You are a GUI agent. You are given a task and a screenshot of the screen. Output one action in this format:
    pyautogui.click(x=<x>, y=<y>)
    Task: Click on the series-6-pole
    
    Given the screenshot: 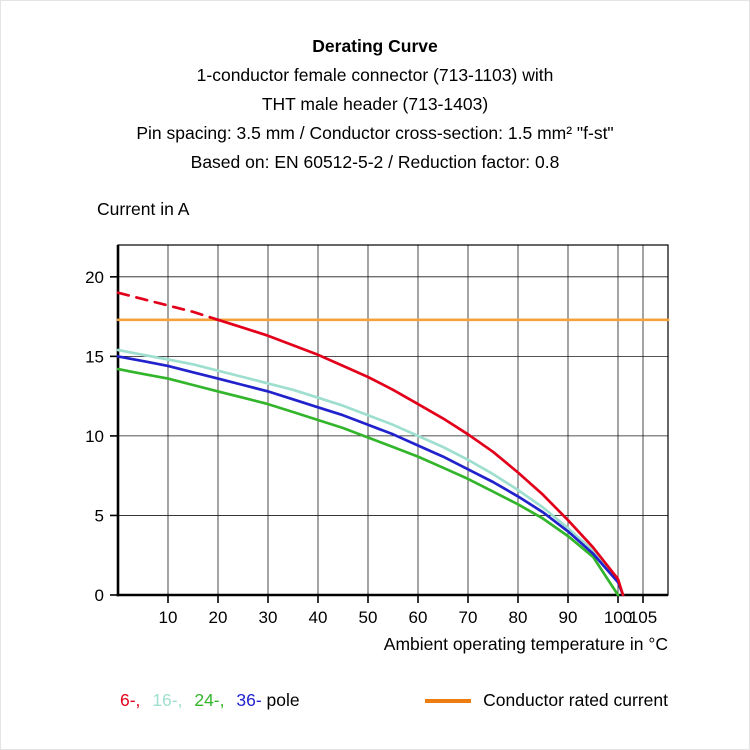 What is the action you would take?
    pyautogui.click(x=168, y=306)
    